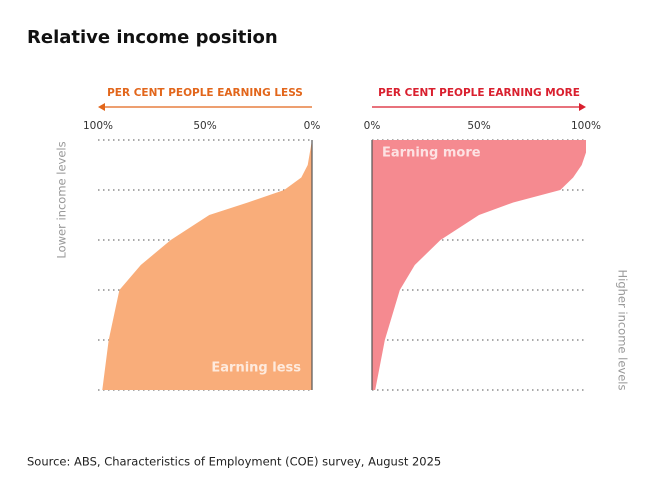 The image size is (666, 504). What do you see at coordinates (205, 93) in the screenshot?
I see `panel-header: PER CENT PEOPLE EARNING LESS` at bounding box center [205, 93].